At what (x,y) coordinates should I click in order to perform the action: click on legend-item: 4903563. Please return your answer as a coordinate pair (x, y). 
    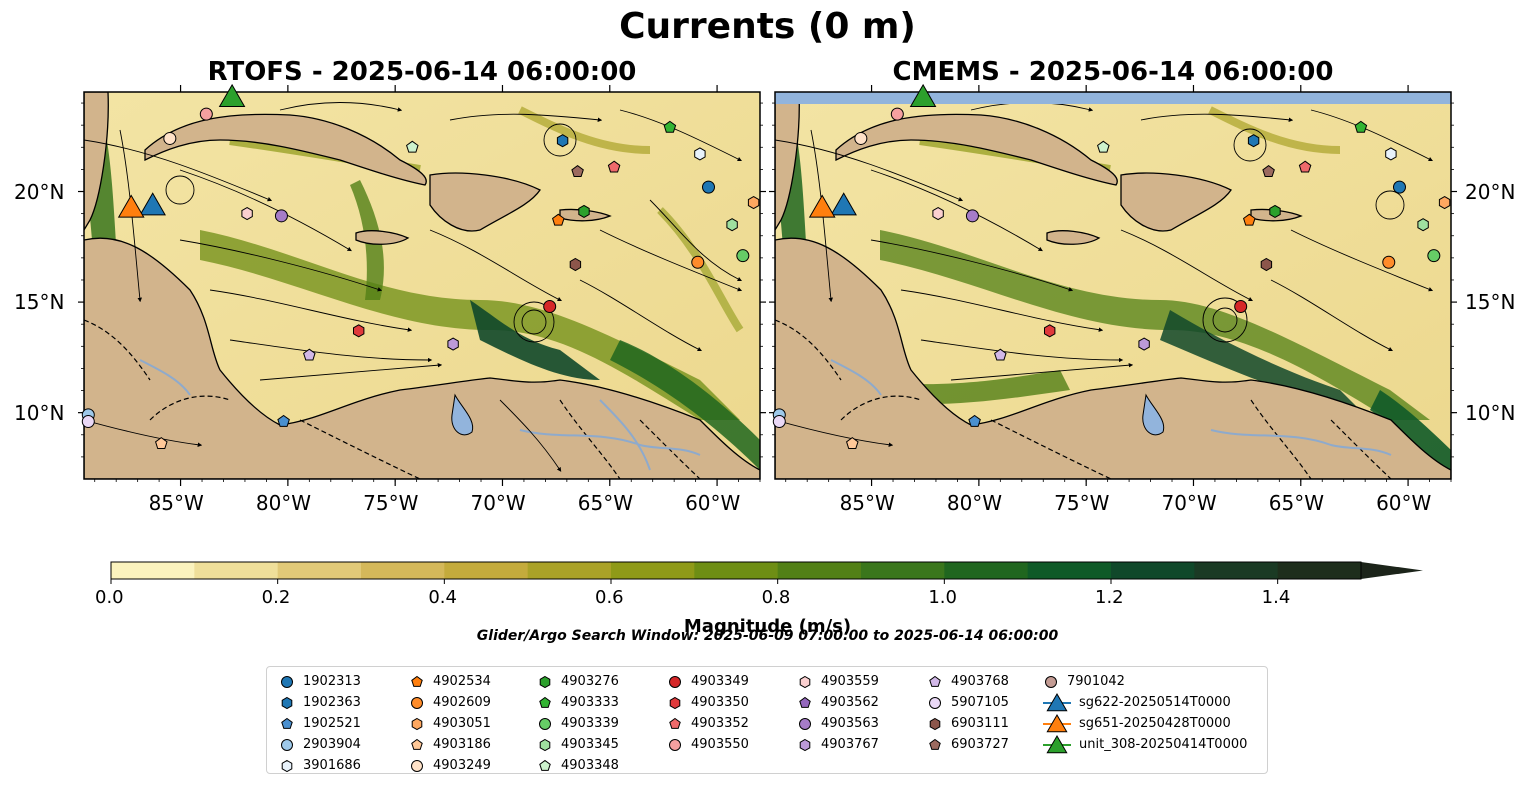
    Looking at the image, I should click on (837, 723).